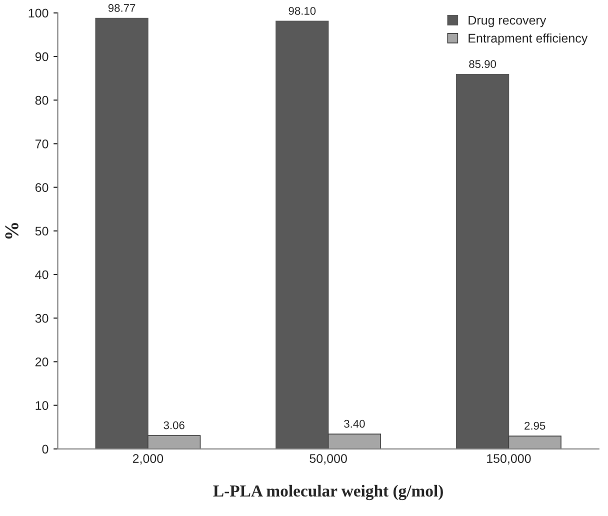  I want to click on x-tick-label: 50,000, so click(328, 459).